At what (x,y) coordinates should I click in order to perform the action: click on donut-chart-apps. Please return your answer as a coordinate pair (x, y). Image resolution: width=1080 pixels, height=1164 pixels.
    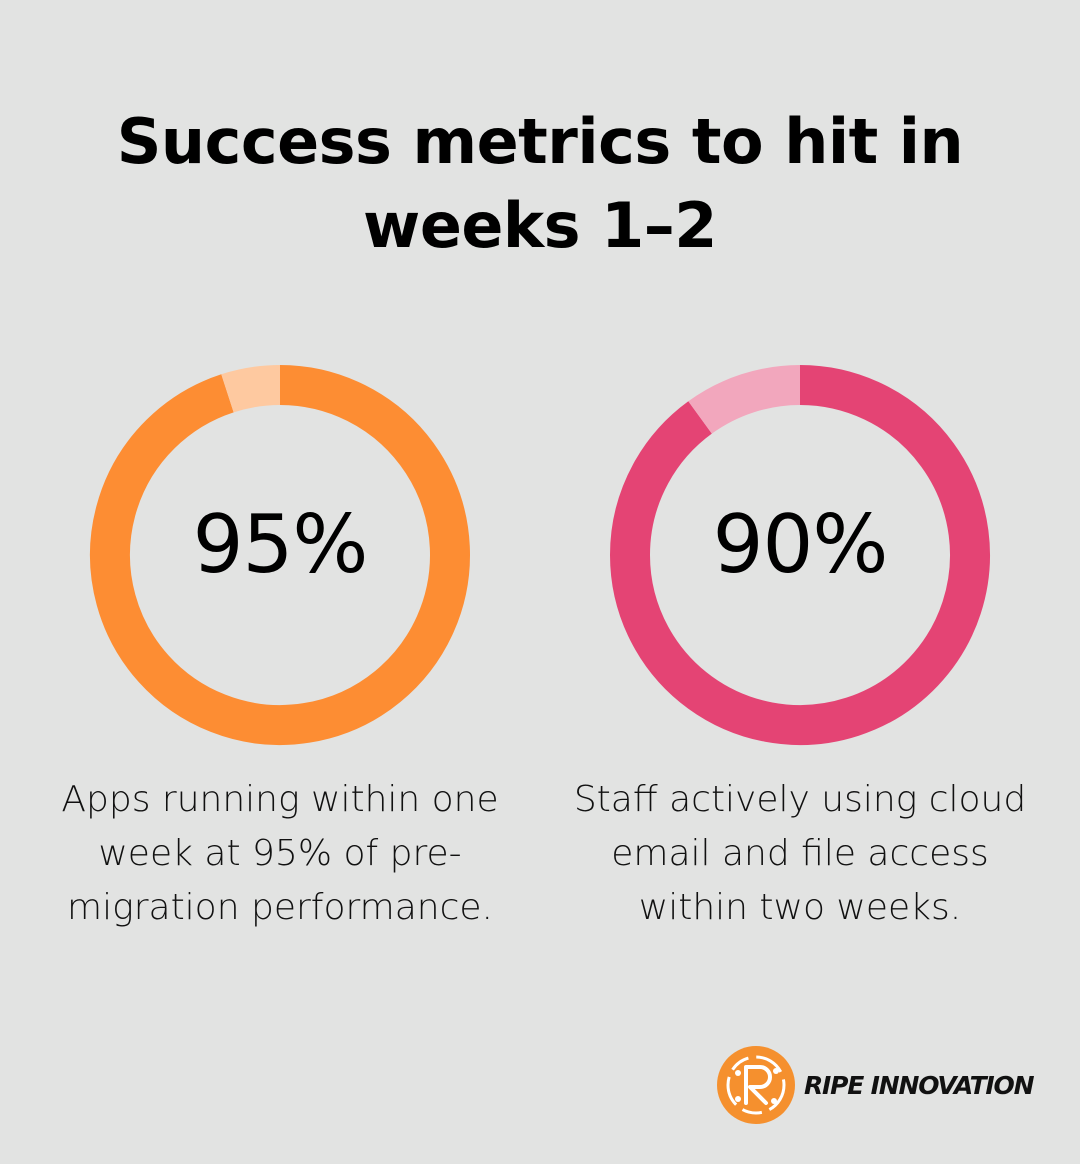
    Looking at the image, I should click on (280, 555).